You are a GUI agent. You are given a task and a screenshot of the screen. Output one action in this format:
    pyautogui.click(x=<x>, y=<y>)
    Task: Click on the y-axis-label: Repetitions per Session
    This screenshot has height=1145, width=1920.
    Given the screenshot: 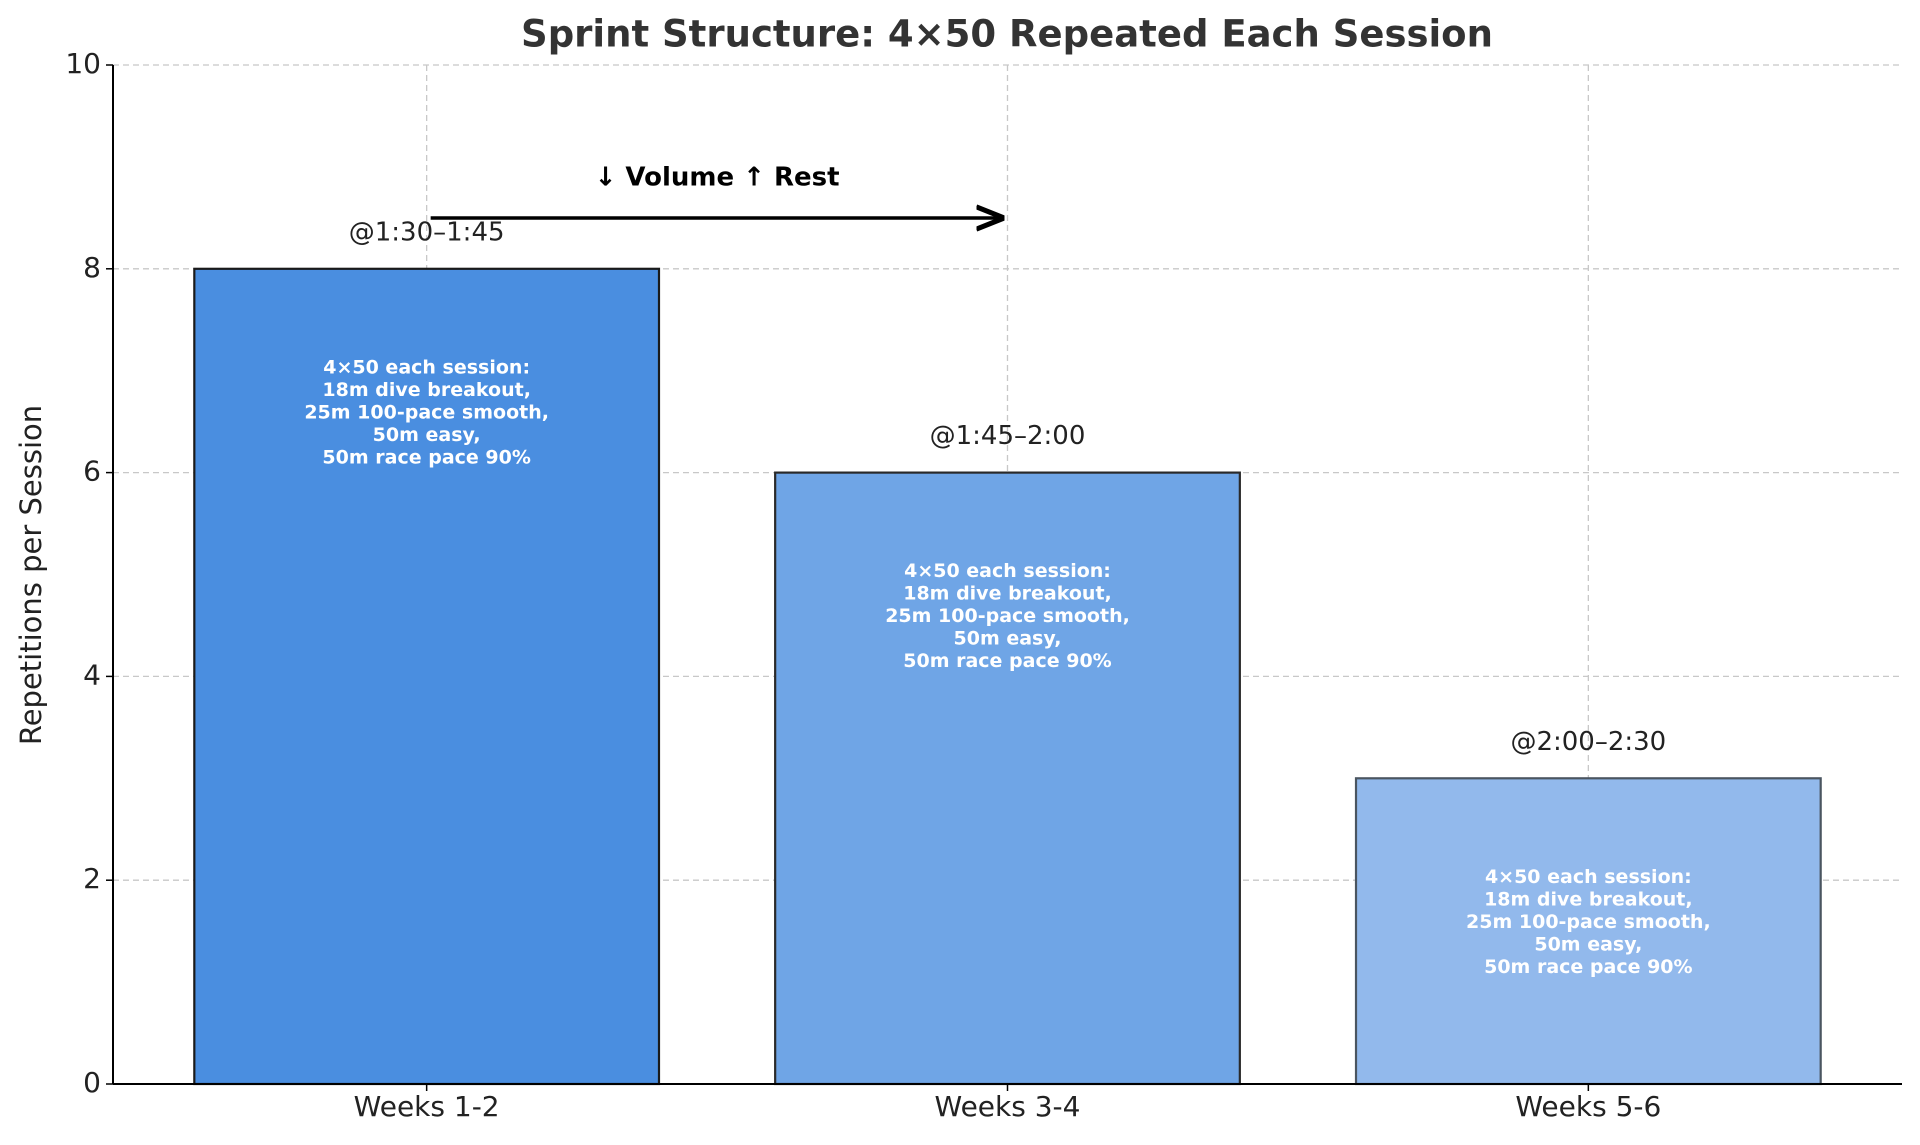 What is the action you would take?
    pyautogui.click(x=31, y=575)
    